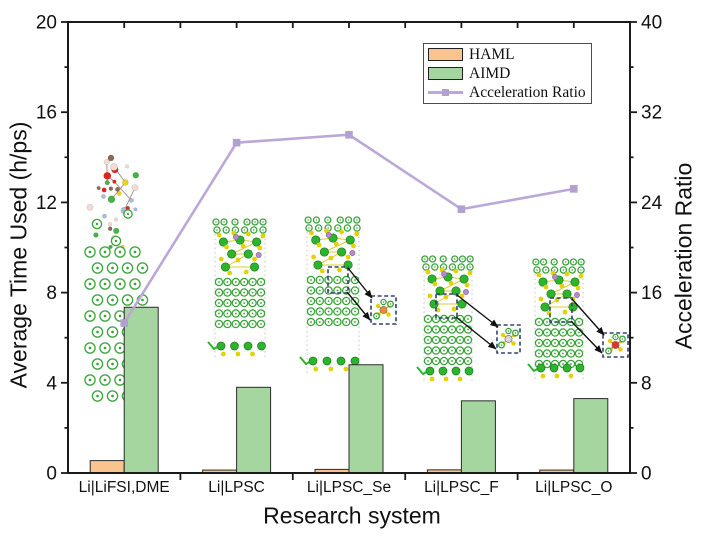 Image resolution: width=704 pixels, height=540 pixels. What do you see at coordinates (348, 294) in the screenshot?
I see `li-lpsc-se-interface-structure-with-zoom-callout` at bounding box center [348, 294].